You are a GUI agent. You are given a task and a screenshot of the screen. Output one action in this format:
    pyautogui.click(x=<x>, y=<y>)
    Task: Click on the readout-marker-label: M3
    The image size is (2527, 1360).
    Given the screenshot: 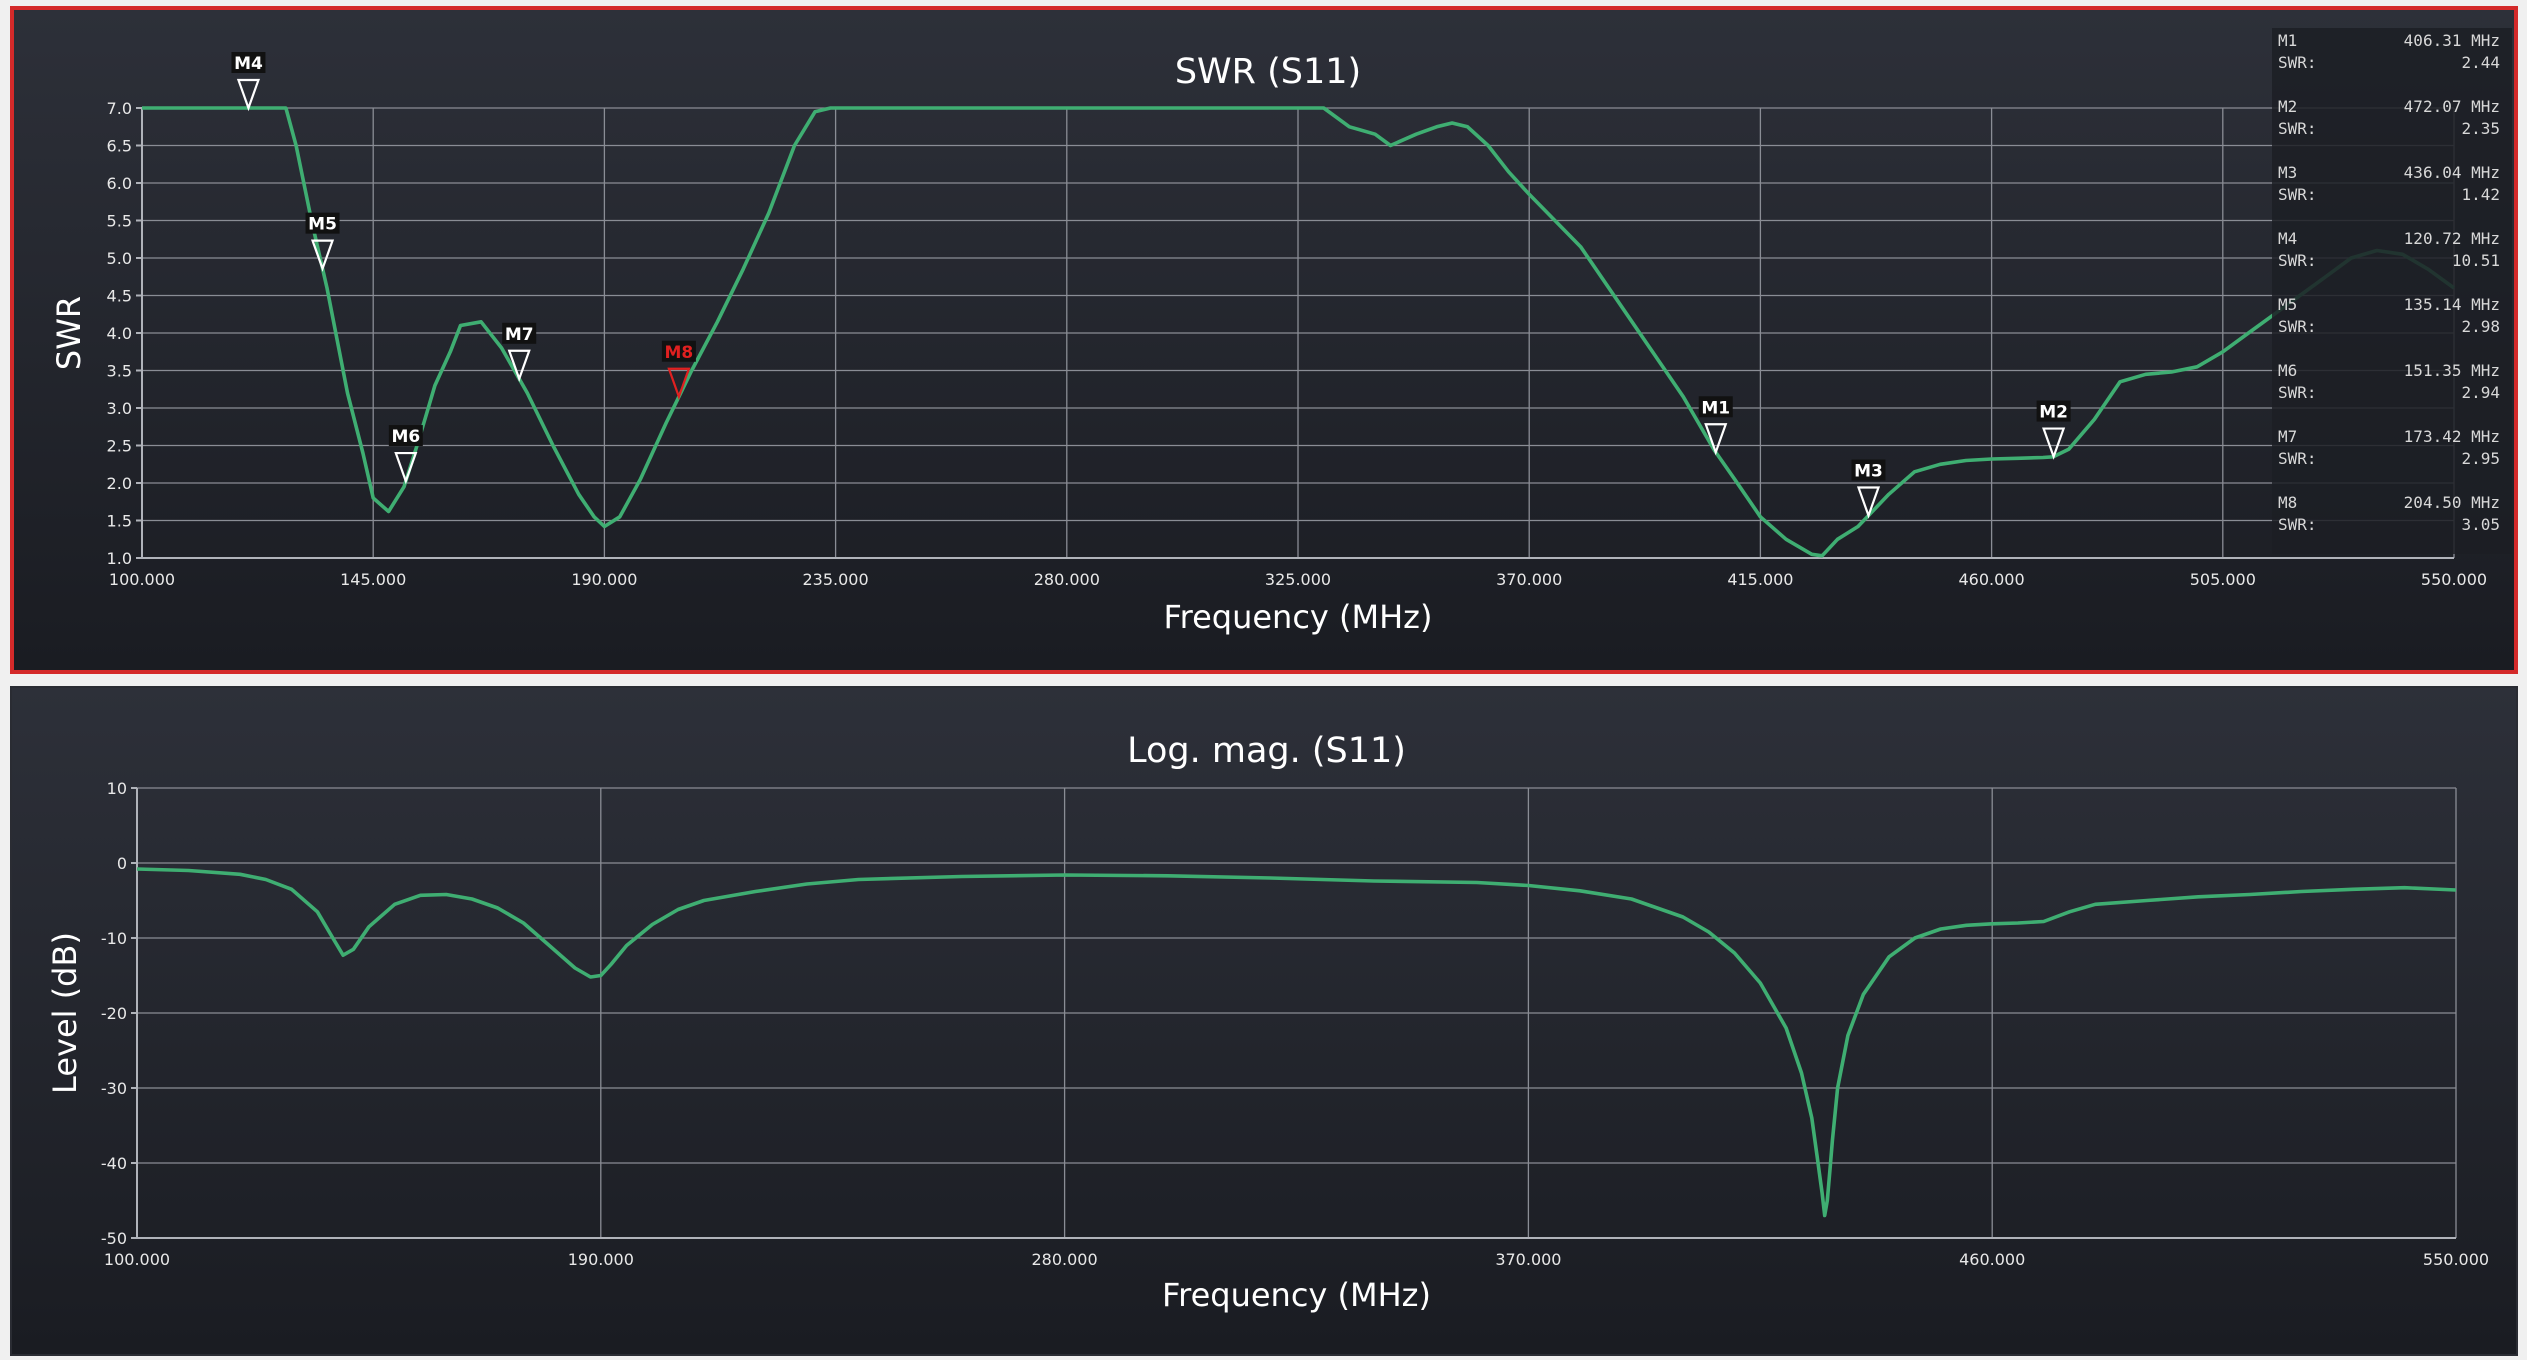 What is the action you would take?
    pyautogui.click(x=2287, y=172)
    